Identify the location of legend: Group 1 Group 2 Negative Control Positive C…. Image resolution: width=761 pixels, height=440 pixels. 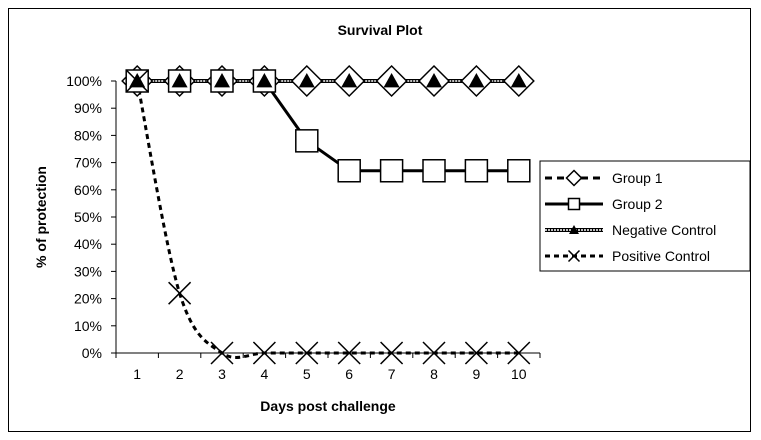
(645, 216).